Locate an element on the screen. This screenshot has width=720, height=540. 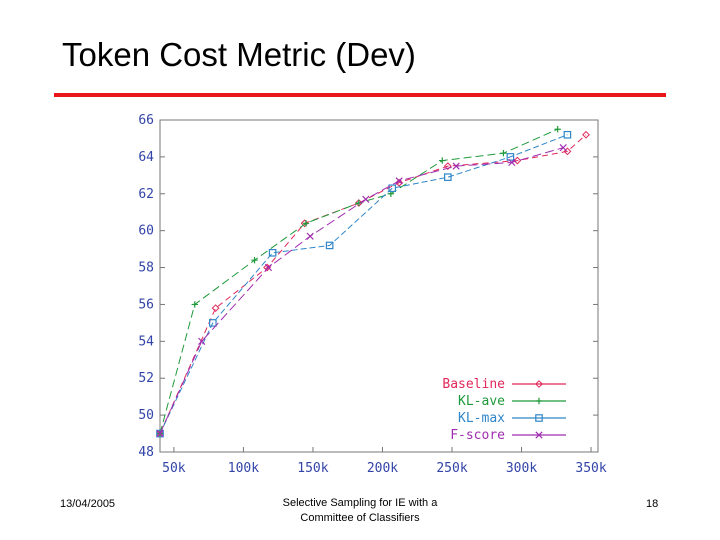
page-number: 18 is located at coordinates (652, 504).